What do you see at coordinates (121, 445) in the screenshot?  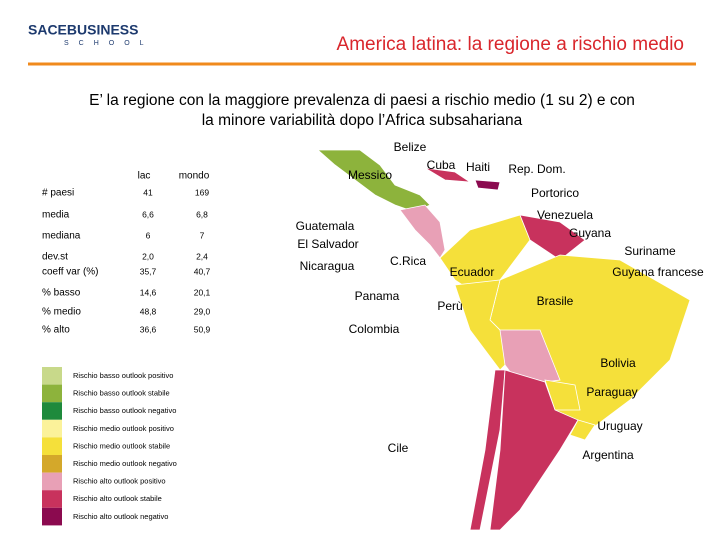 I see `legend-label: Rischio medio outlook stabile` at bounding box center [121, 445].